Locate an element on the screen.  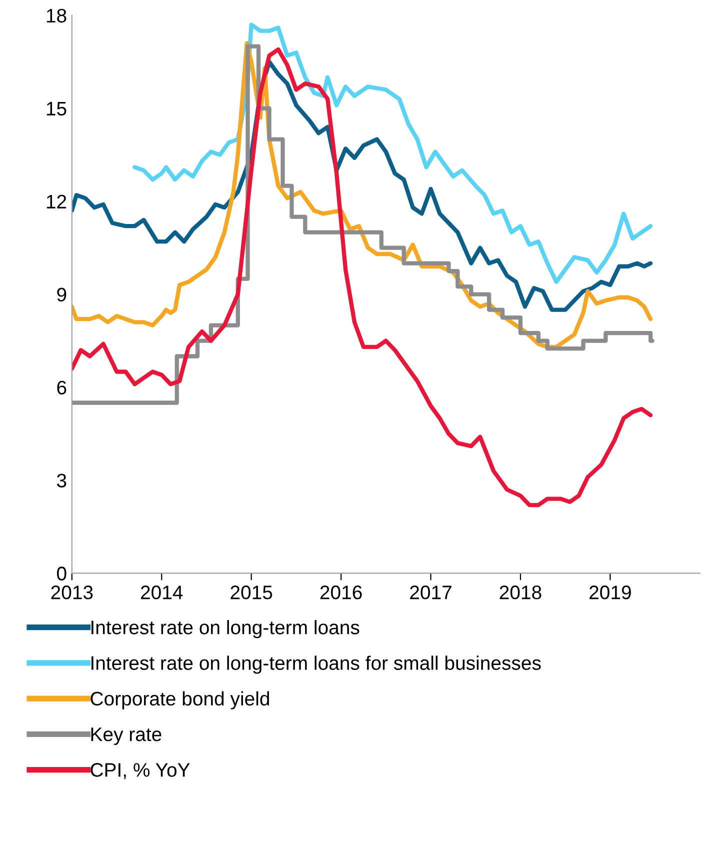
legend-label: Corporate bond yield is located at coordinates (179, 700).